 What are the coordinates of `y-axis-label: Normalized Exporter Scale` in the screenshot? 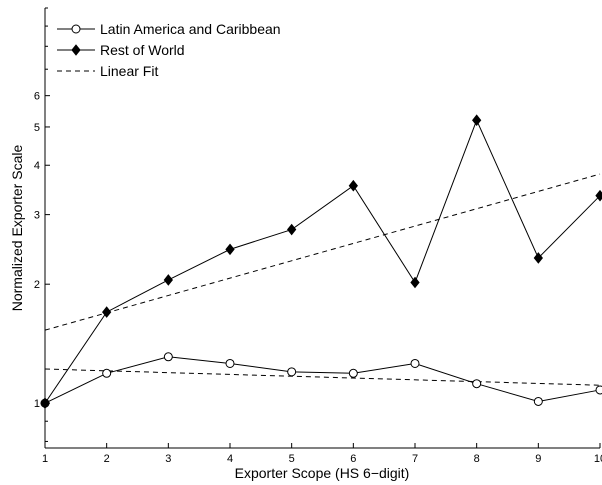 It's located at (17, 228).